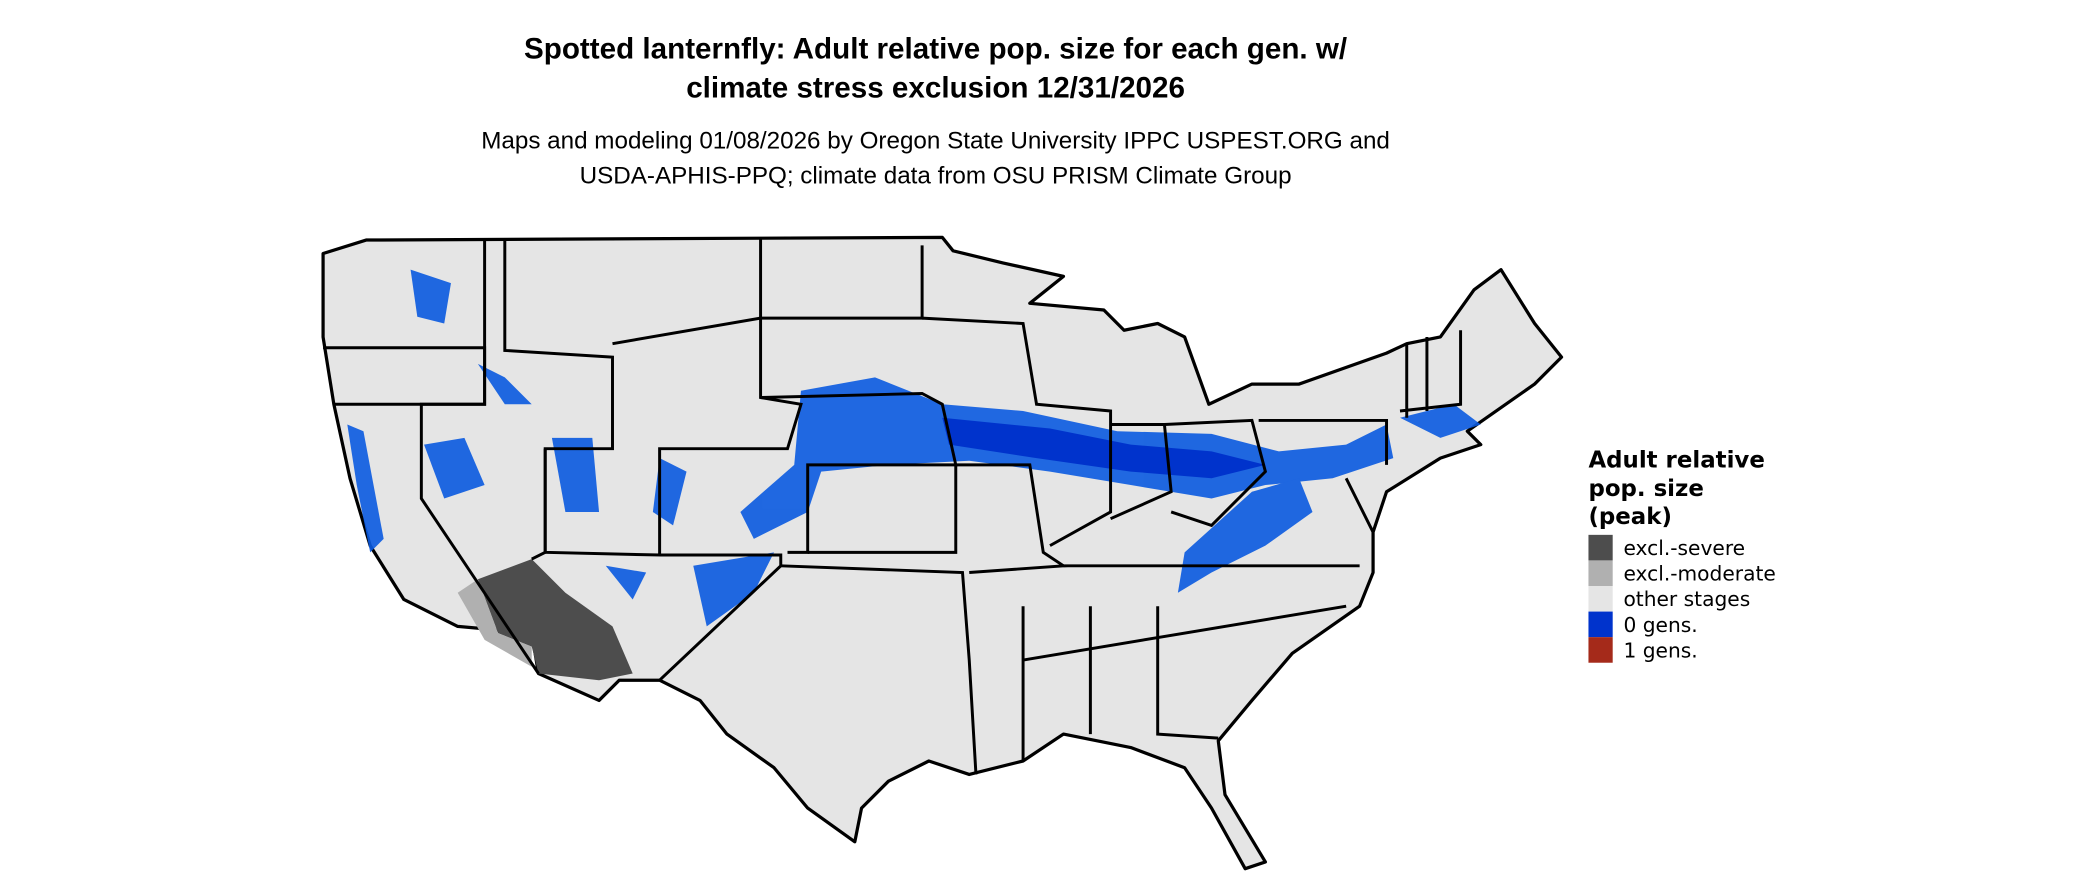 The height and width of the screenshot is (892, 2100). Describe the element at coordinates (555, 620) in the screenshot. I see `excl-severe-area` at that location.